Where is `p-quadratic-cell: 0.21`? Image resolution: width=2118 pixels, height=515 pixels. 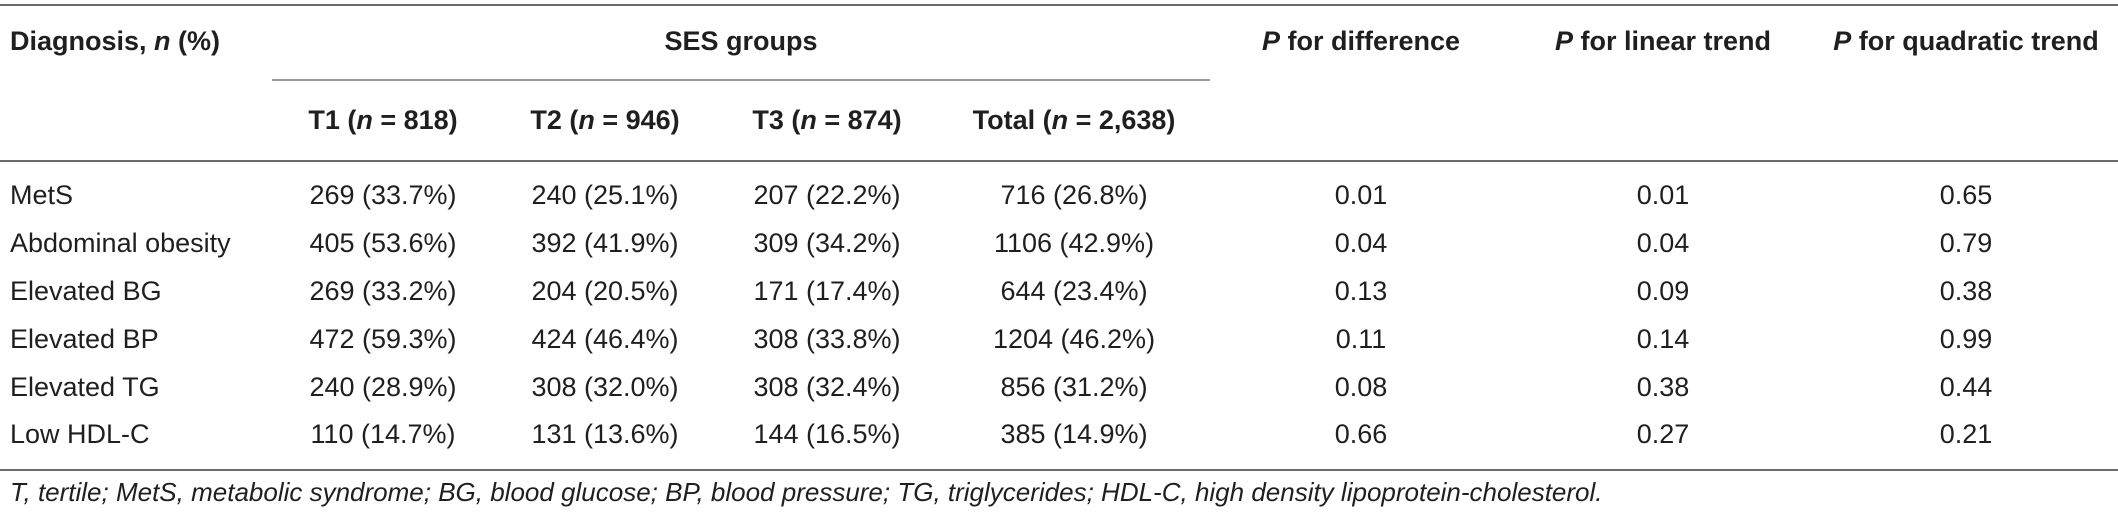 p-quadratic-cell: 0.21 is located at coordinates (1966, 440).